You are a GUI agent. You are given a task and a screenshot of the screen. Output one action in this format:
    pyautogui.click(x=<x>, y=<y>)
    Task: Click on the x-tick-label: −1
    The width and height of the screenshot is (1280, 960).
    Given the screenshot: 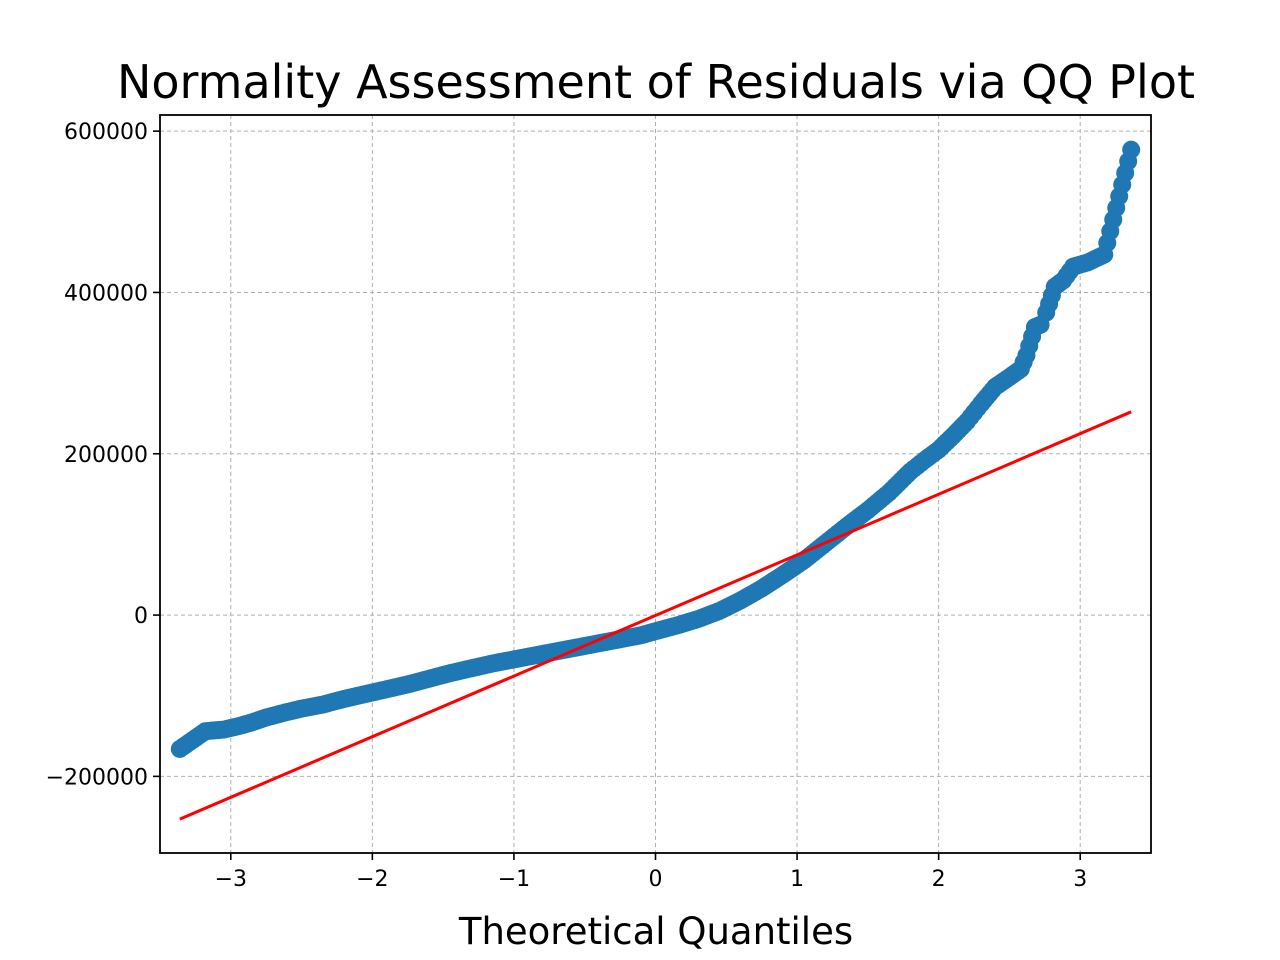 What is the action you would take?
    pyautogui.click(x=514, y=879)
    